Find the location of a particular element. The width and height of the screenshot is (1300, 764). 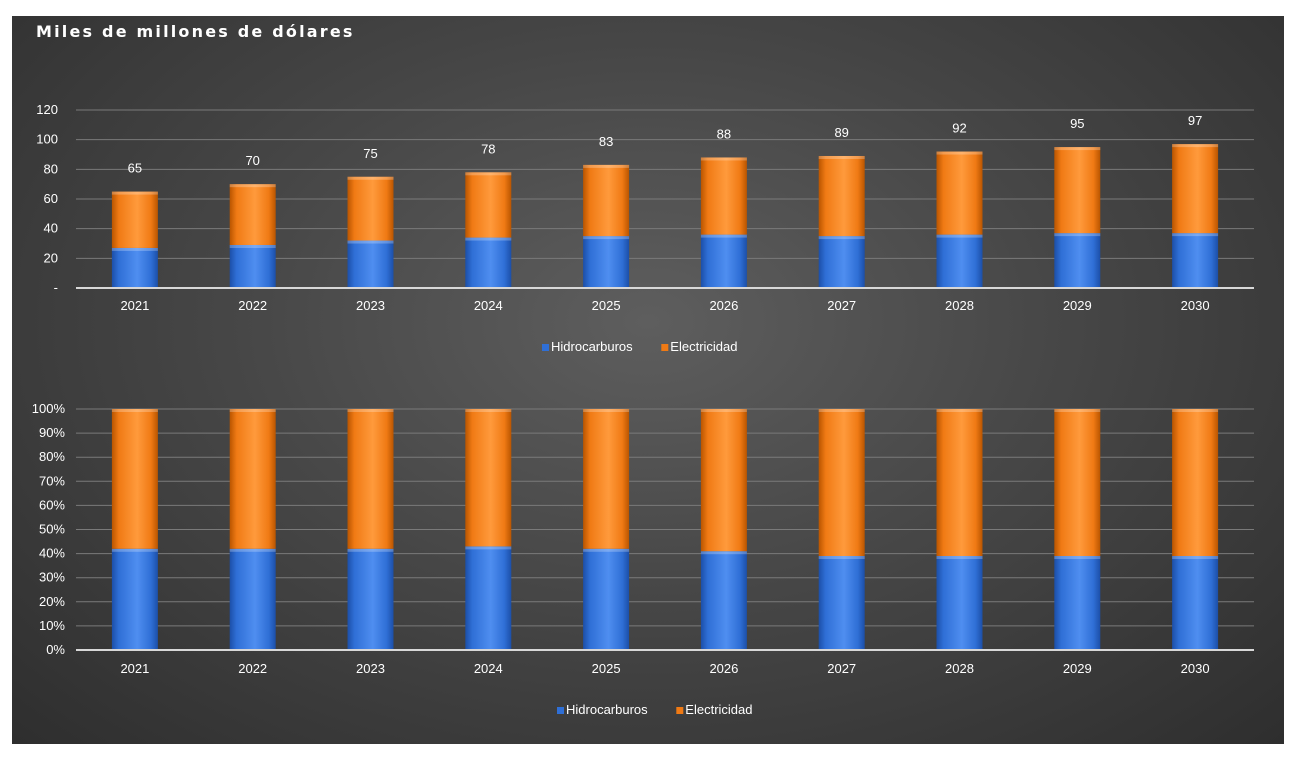

bar-electricidad-2022 is located at coordinates (252, 214).